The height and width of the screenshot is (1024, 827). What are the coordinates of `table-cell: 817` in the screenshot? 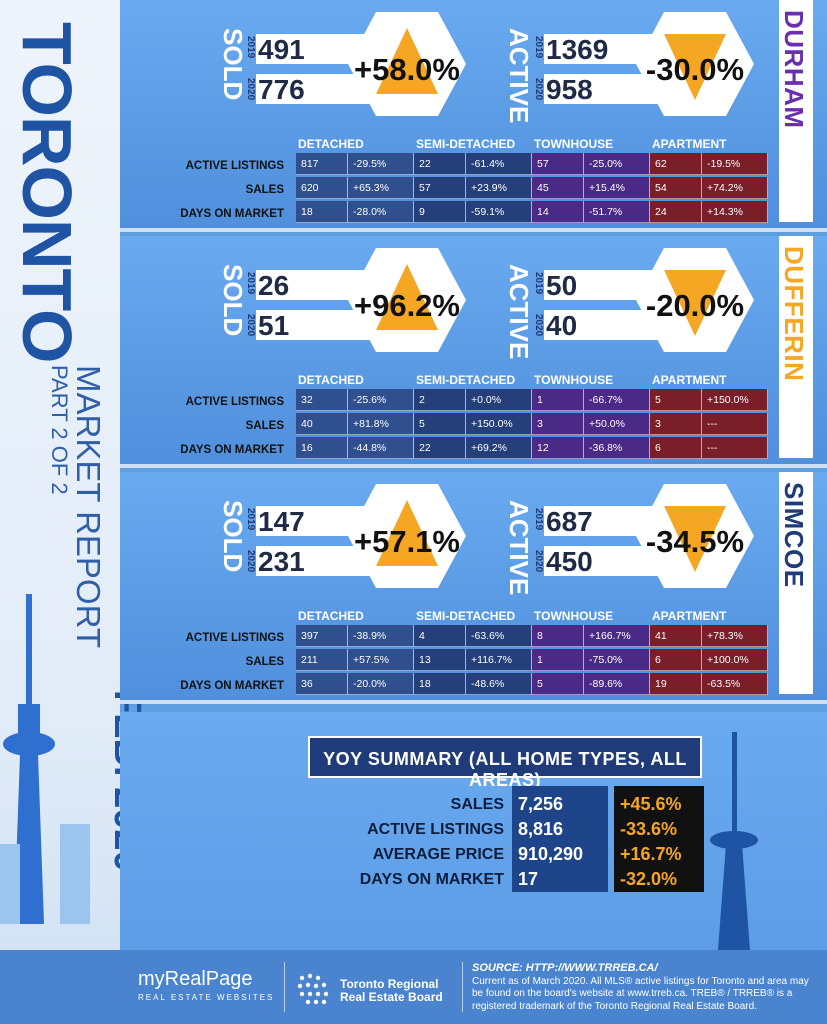 It's located at (322, 164).